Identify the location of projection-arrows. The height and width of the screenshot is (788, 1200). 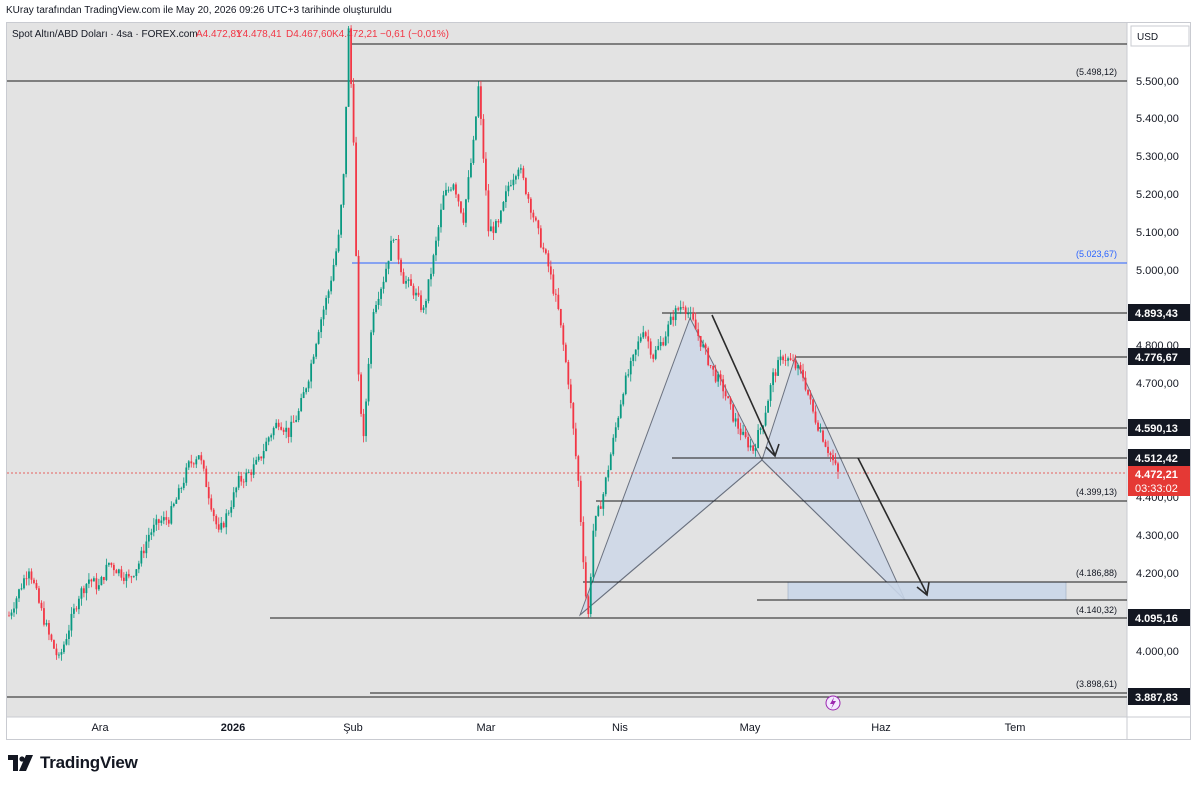
(820, 455).